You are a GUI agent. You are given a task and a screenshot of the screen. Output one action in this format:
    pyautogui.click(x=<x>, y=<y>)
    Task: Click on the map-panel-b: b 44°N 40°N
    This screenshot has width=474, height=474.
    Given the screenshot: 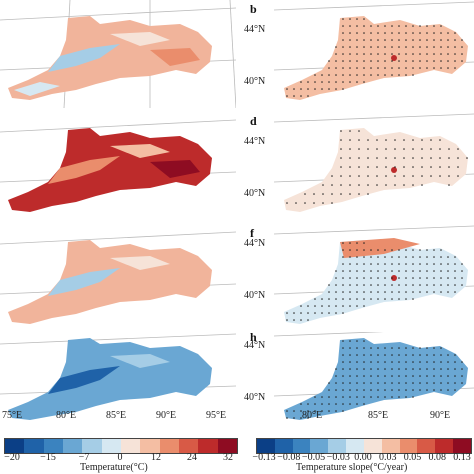 What is the action you would take?
    pyautogui.click(x=359, y=54)
    